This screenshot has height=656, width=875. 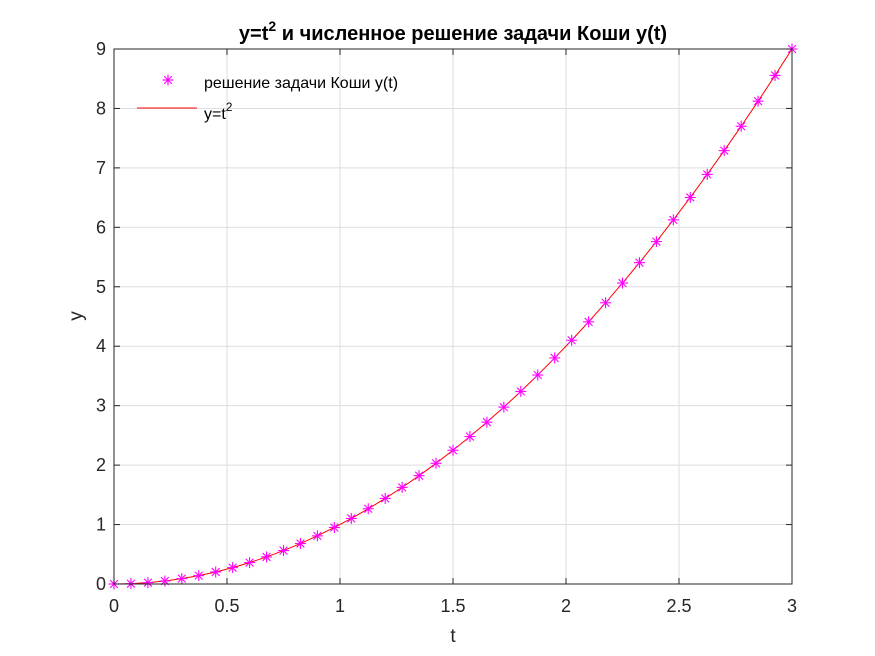 I want to click on legend-label-t-squared: y=t2, so click(x=218, y=111).